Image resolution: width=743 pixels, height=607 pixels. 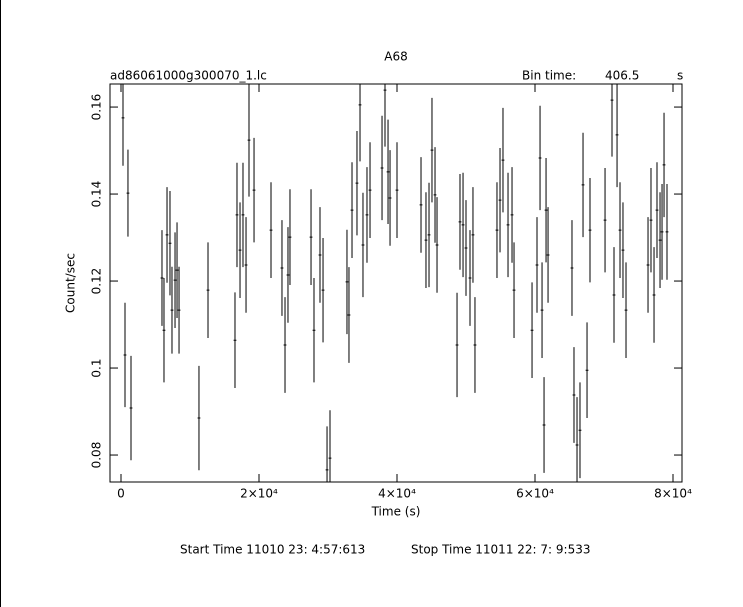 What do you see at coordinates (259, 494) in the screenshot?
I see `x-tick-label: 2×10⁴` at bounding box center [259, 494].